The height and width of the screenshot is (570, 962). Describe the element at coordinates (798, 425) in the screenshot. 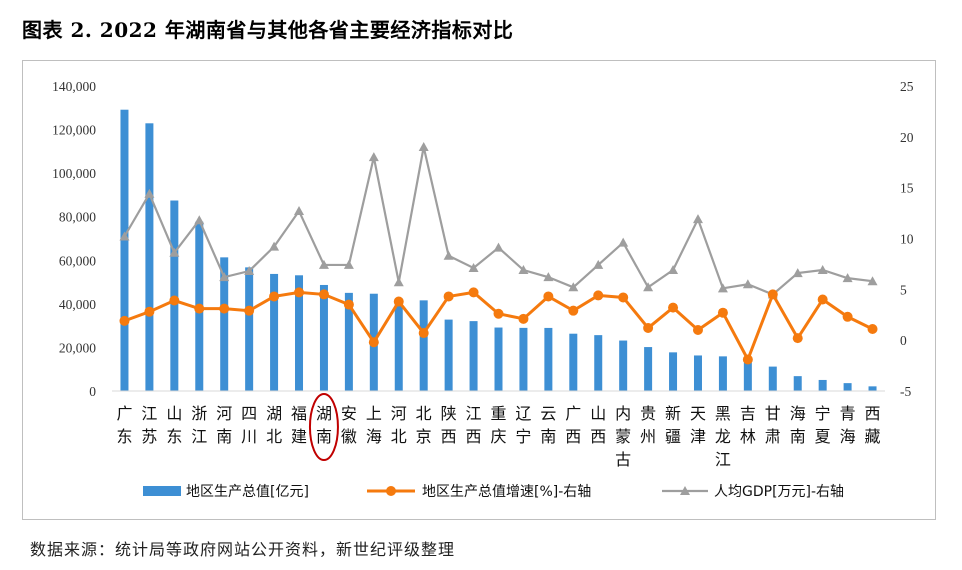

I see `category-label: 海南` at that location.